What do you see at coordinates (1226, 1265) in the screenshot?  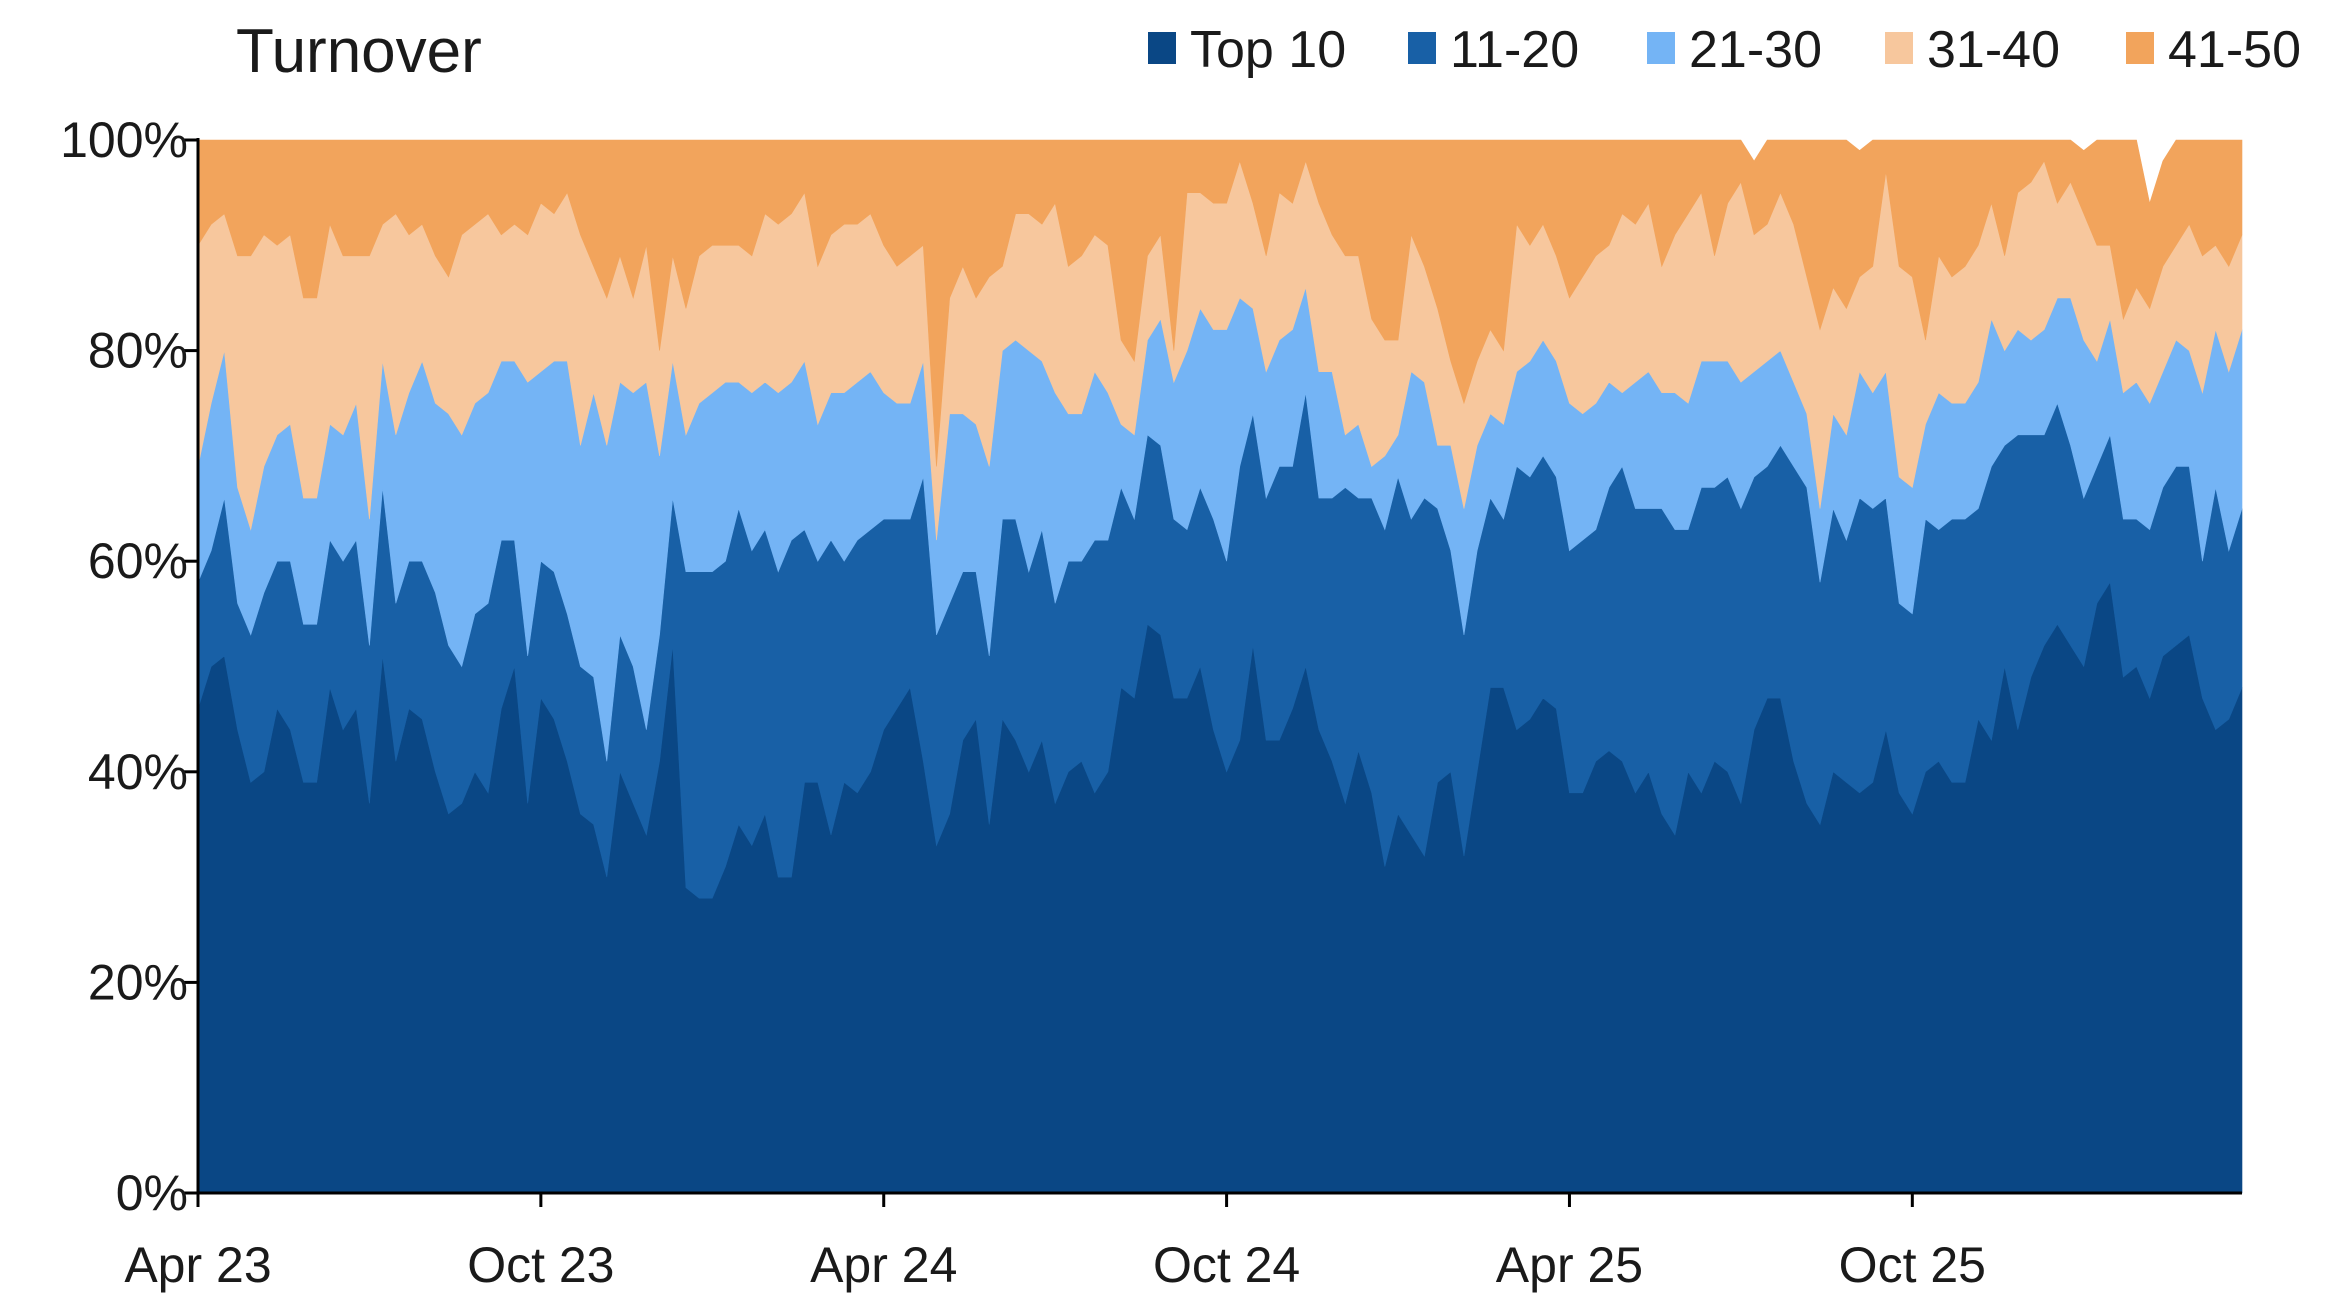 I see `x-tick-label: Oct 24` at bounding box center [1226, 1265].